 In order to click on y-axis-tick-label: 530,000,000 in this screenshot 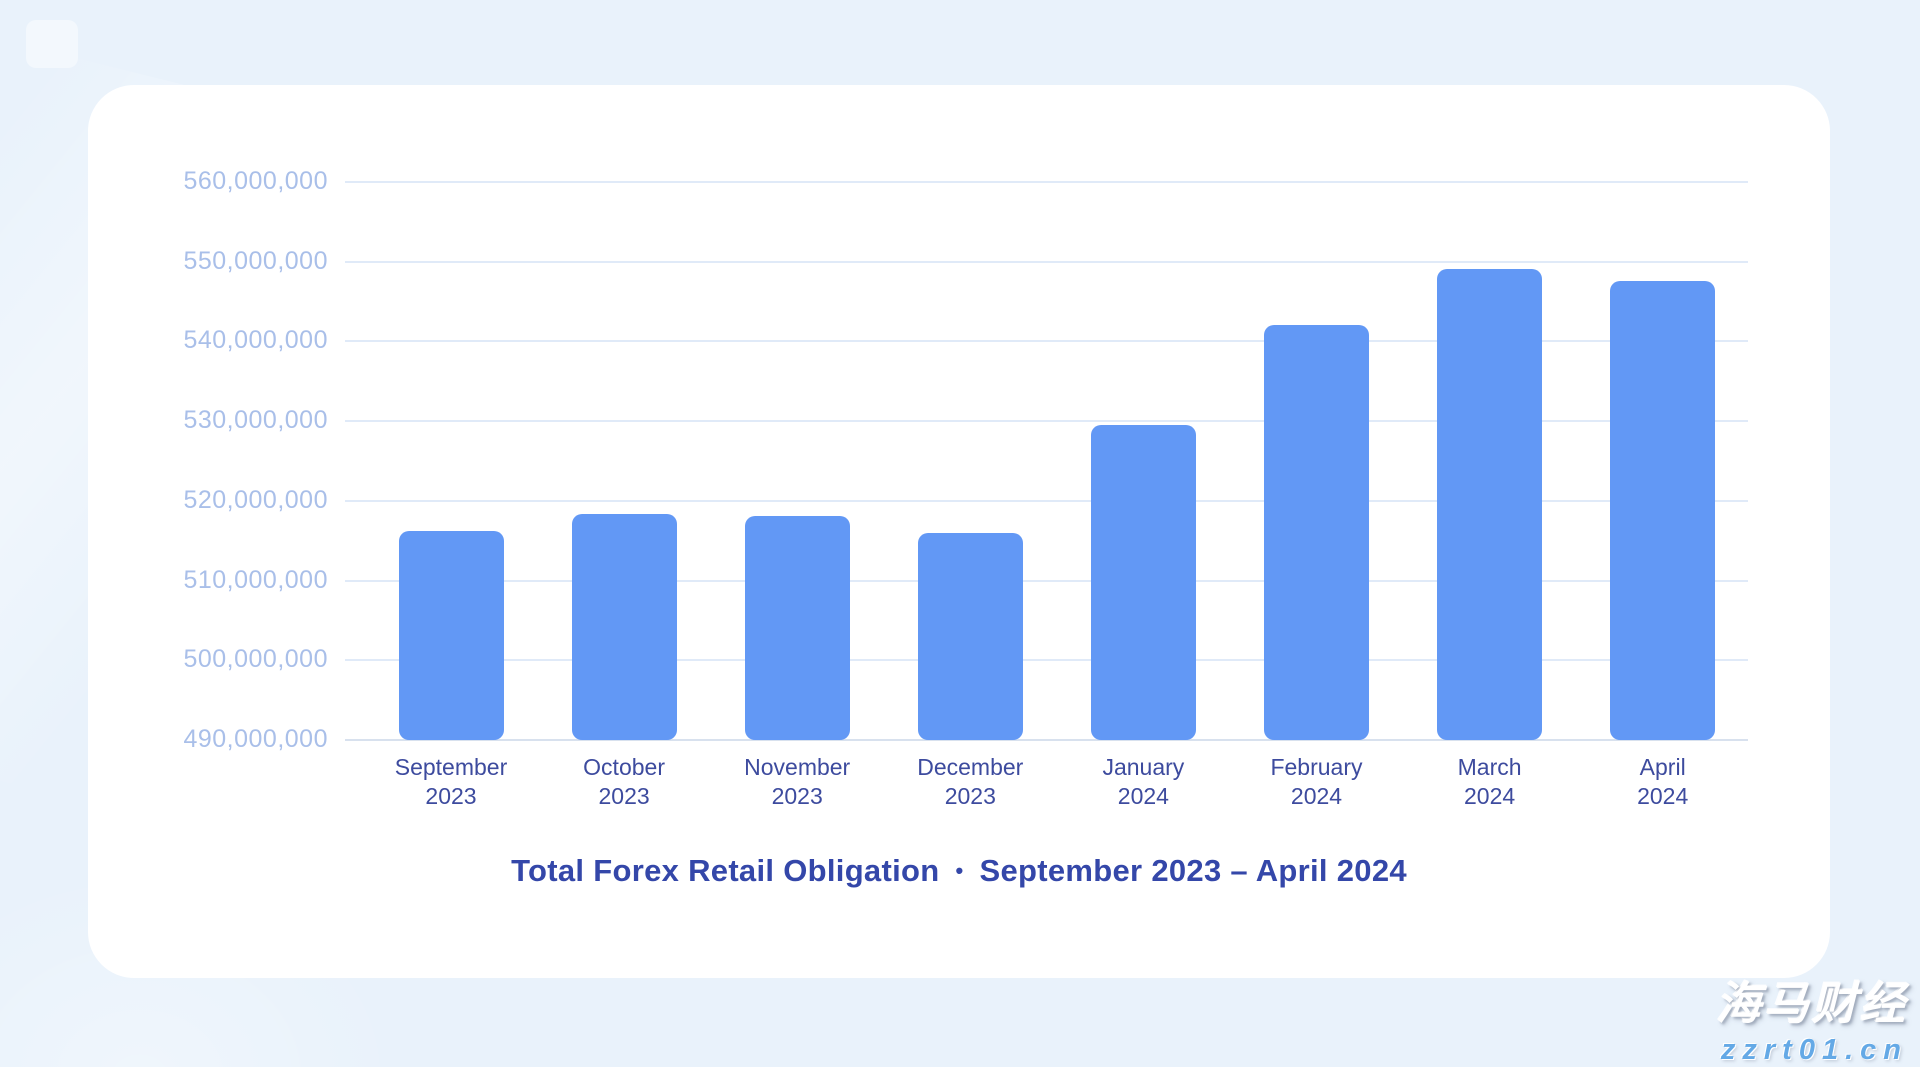, I will do `click(255, 420)`.